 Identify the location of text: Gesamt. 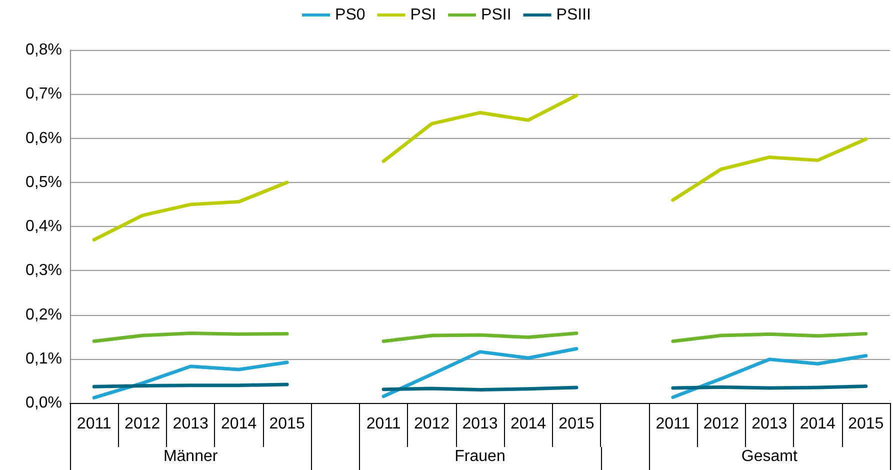
(769, 457).